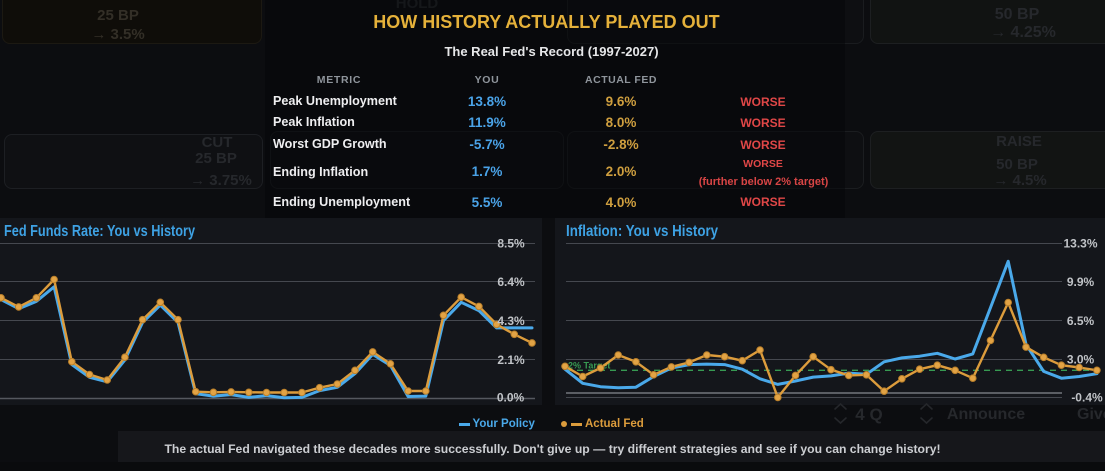  Describe the element at coordinates (511, 360) in the screenshot. I see `svg-text: 2.1%` at that location.